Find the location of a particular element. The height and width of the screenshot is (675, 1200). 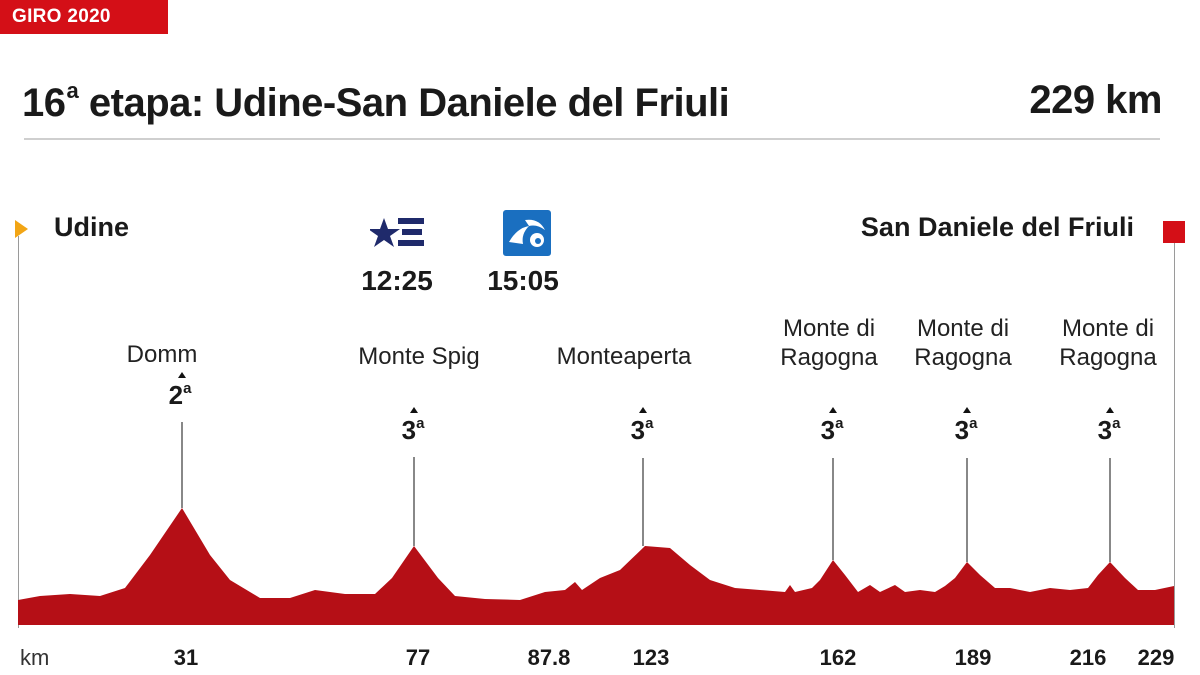

km-label: 162 is located at coordinates (838, 657).